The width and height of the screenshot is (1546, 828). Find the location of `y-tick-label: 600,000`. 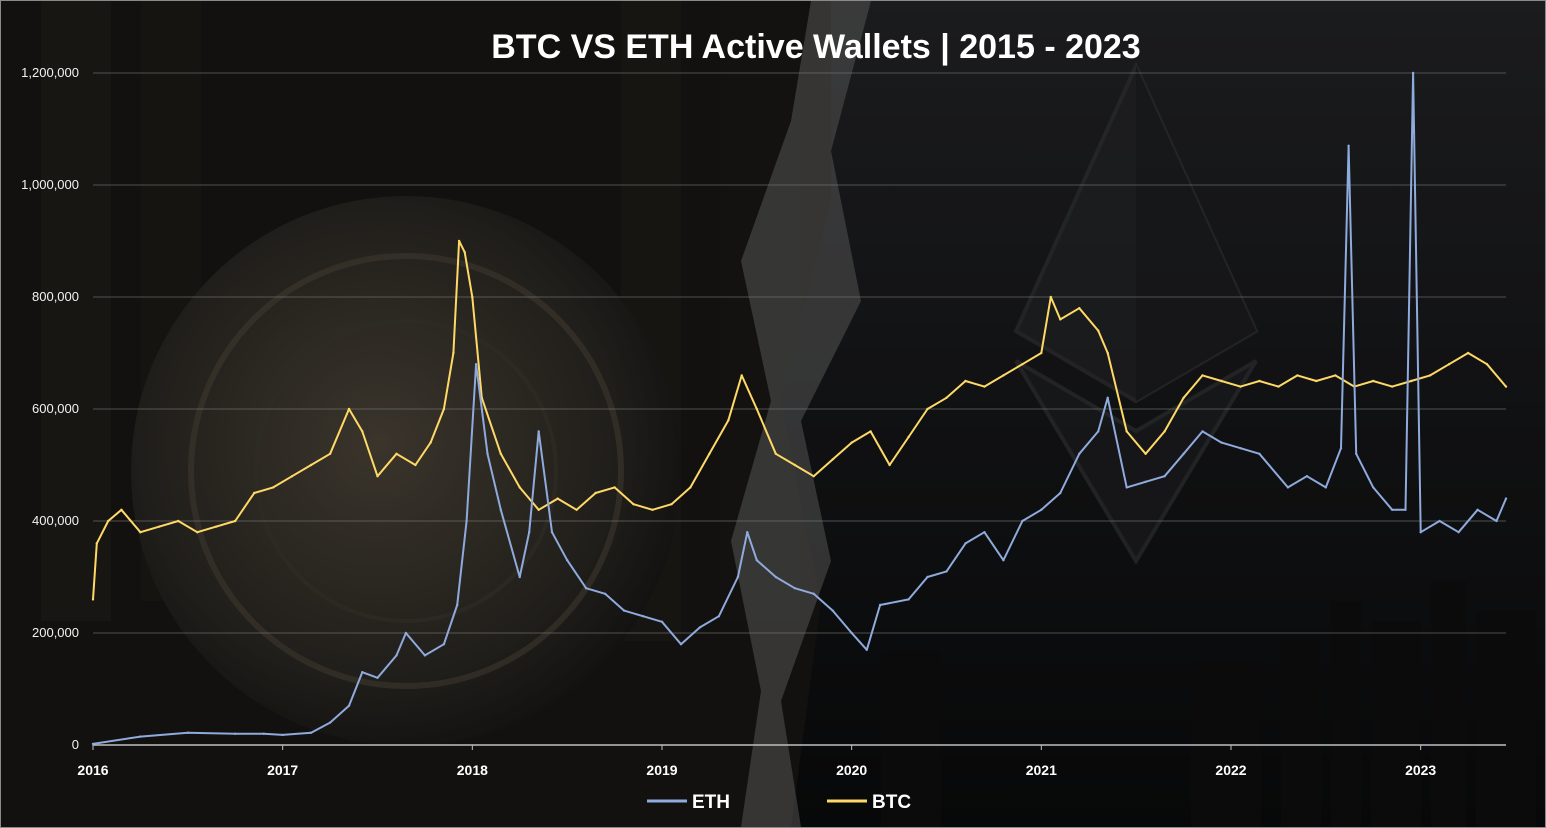

y-tick-label: 600,000 is located at coordinates (55, 408).